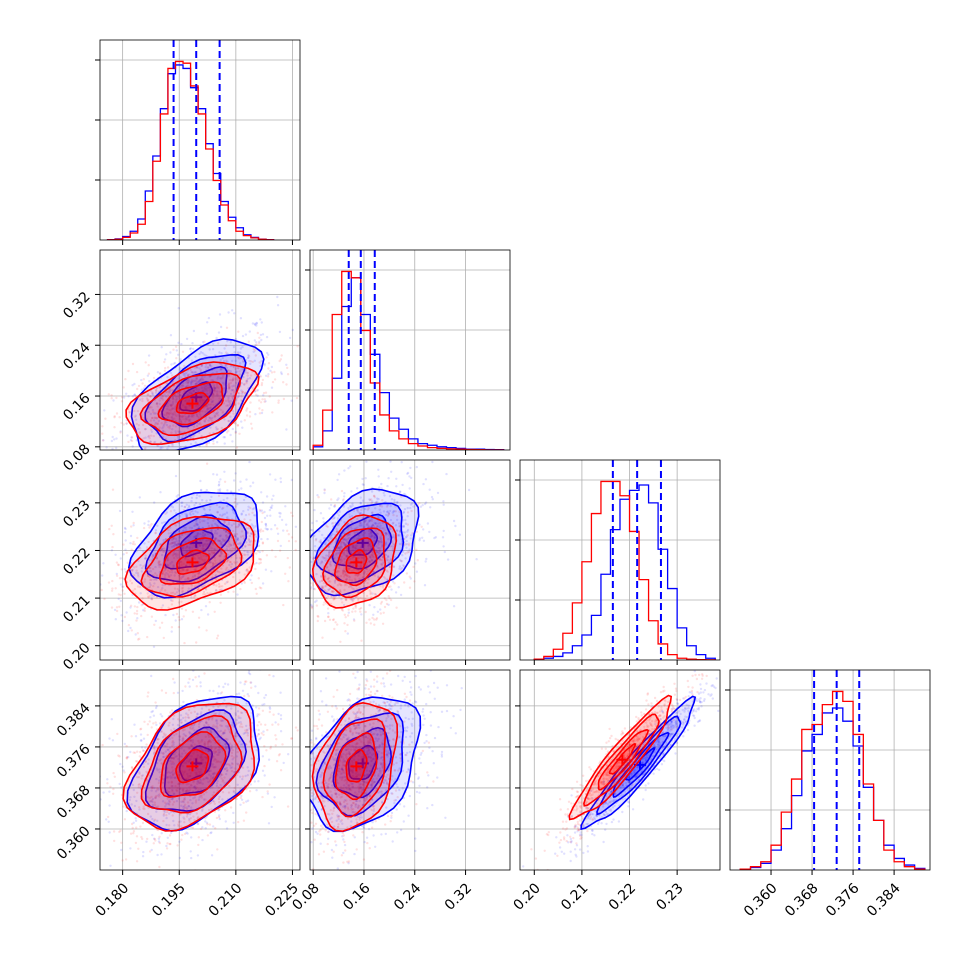 The height and width of the screenshot is (970, 970). I want to click on contour-series_b, so click(192, 403).